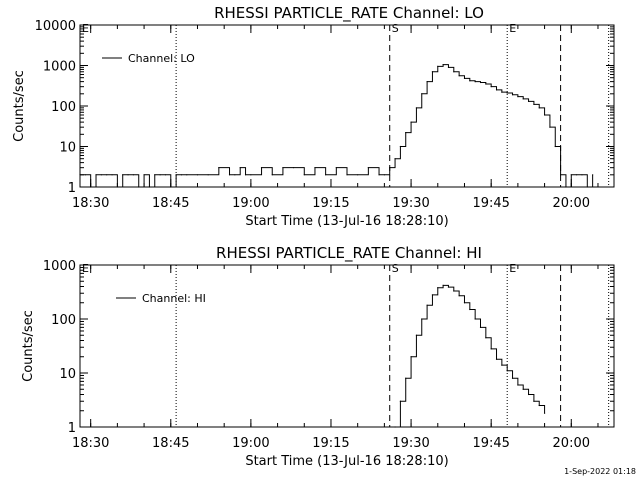 Image resolution: width=640 pixels, height=480 pixels. I want to click on chart-title: RHESSI PARTICLE_RATE Channel: HI, so click(349, 253).